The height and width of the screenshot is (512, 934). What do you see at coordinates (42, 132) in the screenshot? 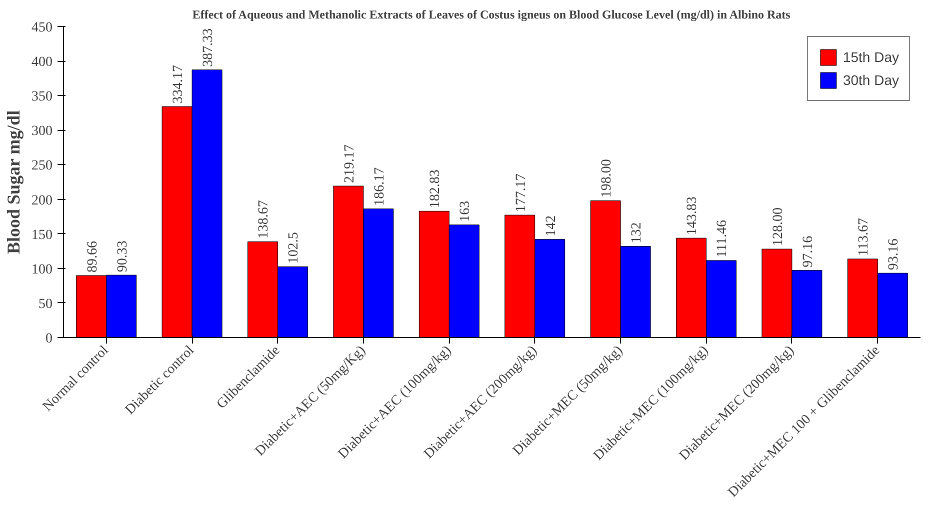
I see `y-tick-label: 300` at bounding box center [42, 132].